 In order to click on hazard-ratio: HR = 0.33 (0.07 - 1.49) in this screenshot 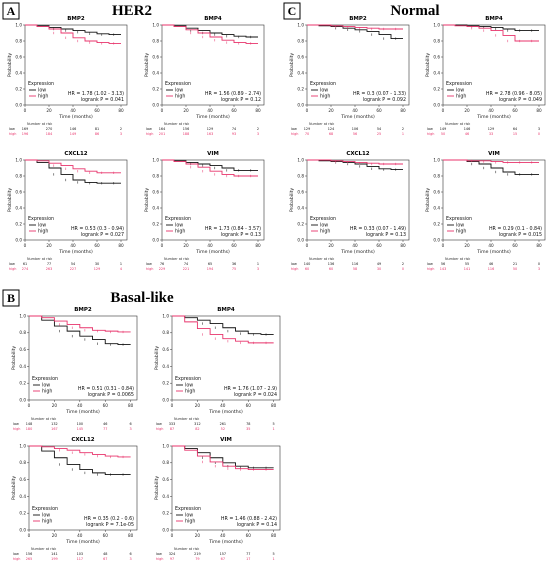, I will do `click(378, 229)`.